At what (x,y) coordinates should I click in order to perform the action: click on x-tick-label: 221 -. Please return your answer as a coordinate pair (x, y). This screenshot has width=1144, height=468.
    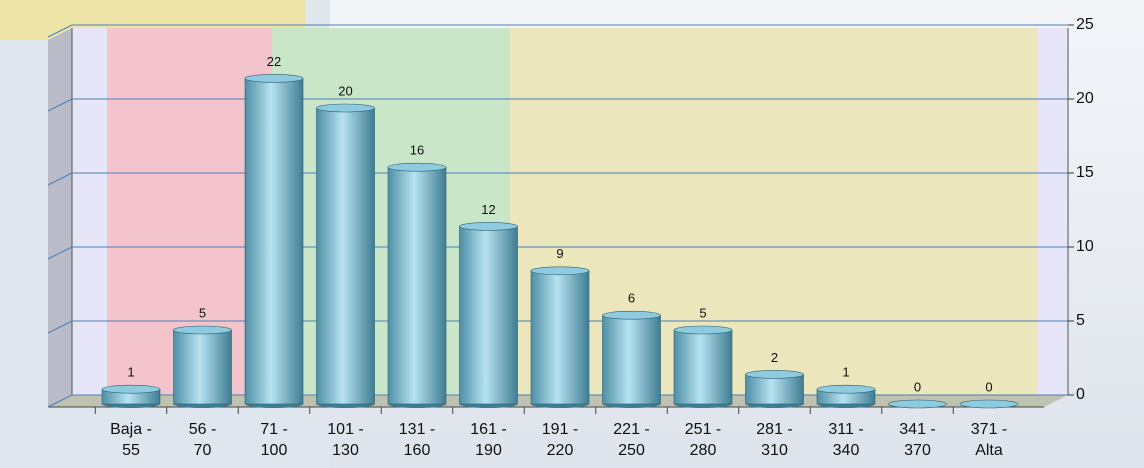
    Looking at the image, I should click on (631, 429).